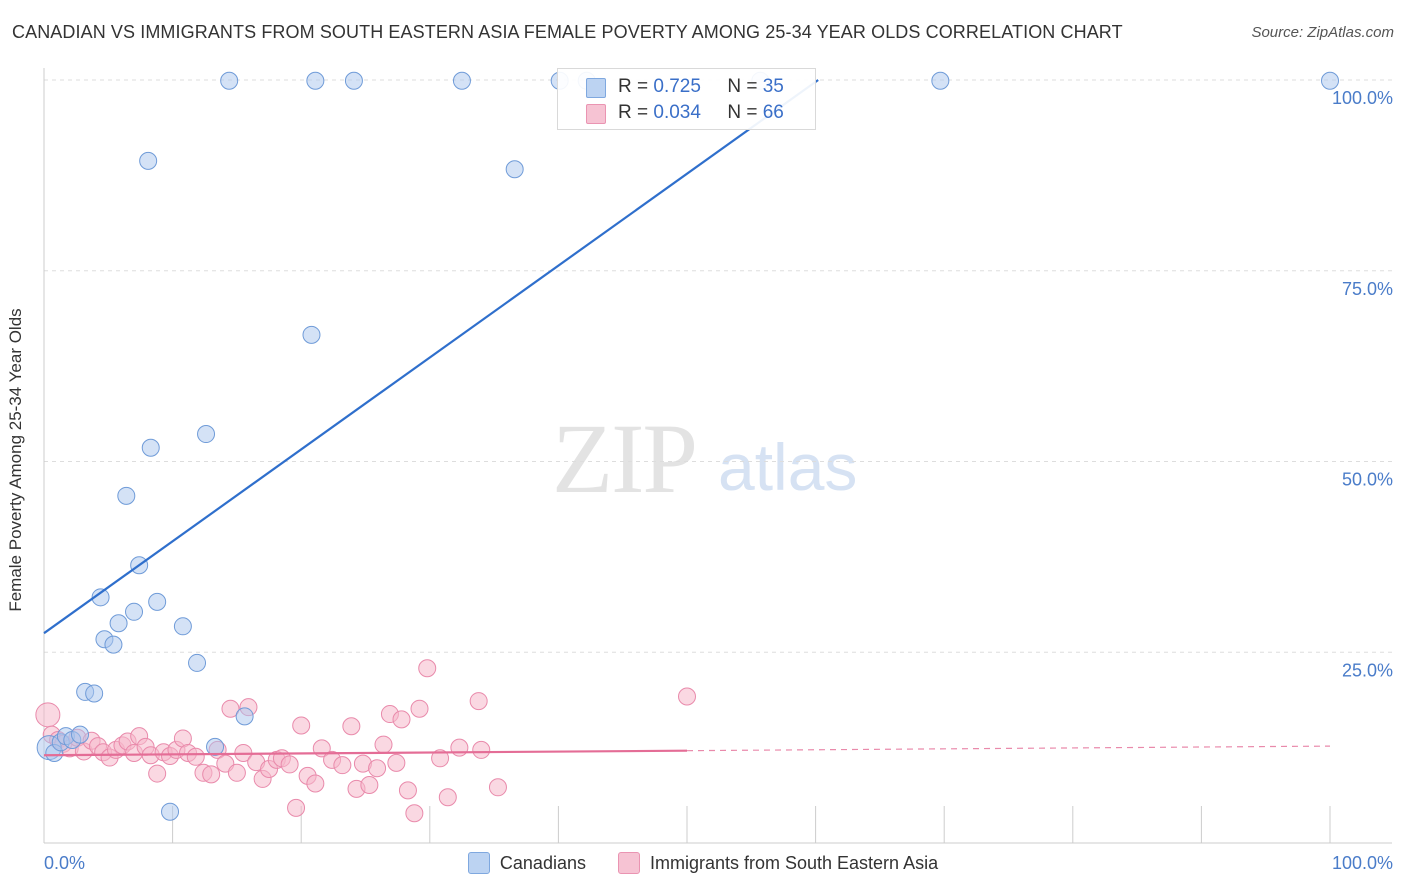  What do you see at coordinates (64, 863) in the screenshot?
I see `x-tick-label-0: 0.0%` at bounding box center [64, 863].